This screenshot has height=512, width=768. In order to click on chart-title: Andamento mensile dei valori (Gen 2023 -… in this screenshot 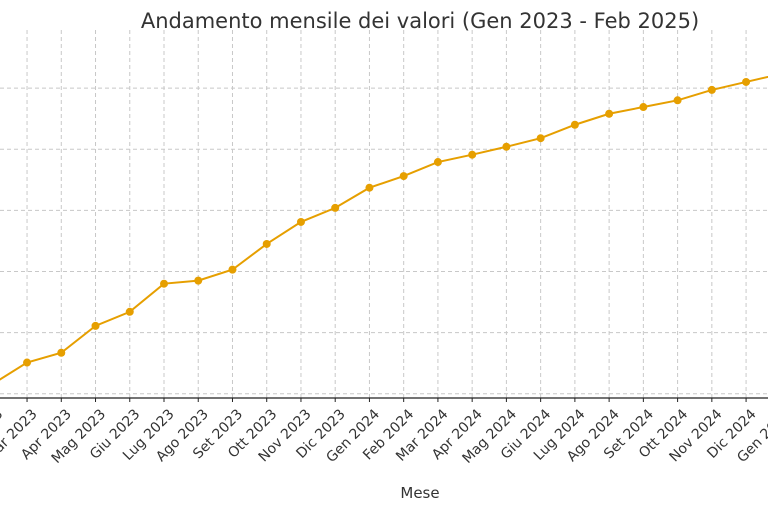, I will do `click(420, 21)`.